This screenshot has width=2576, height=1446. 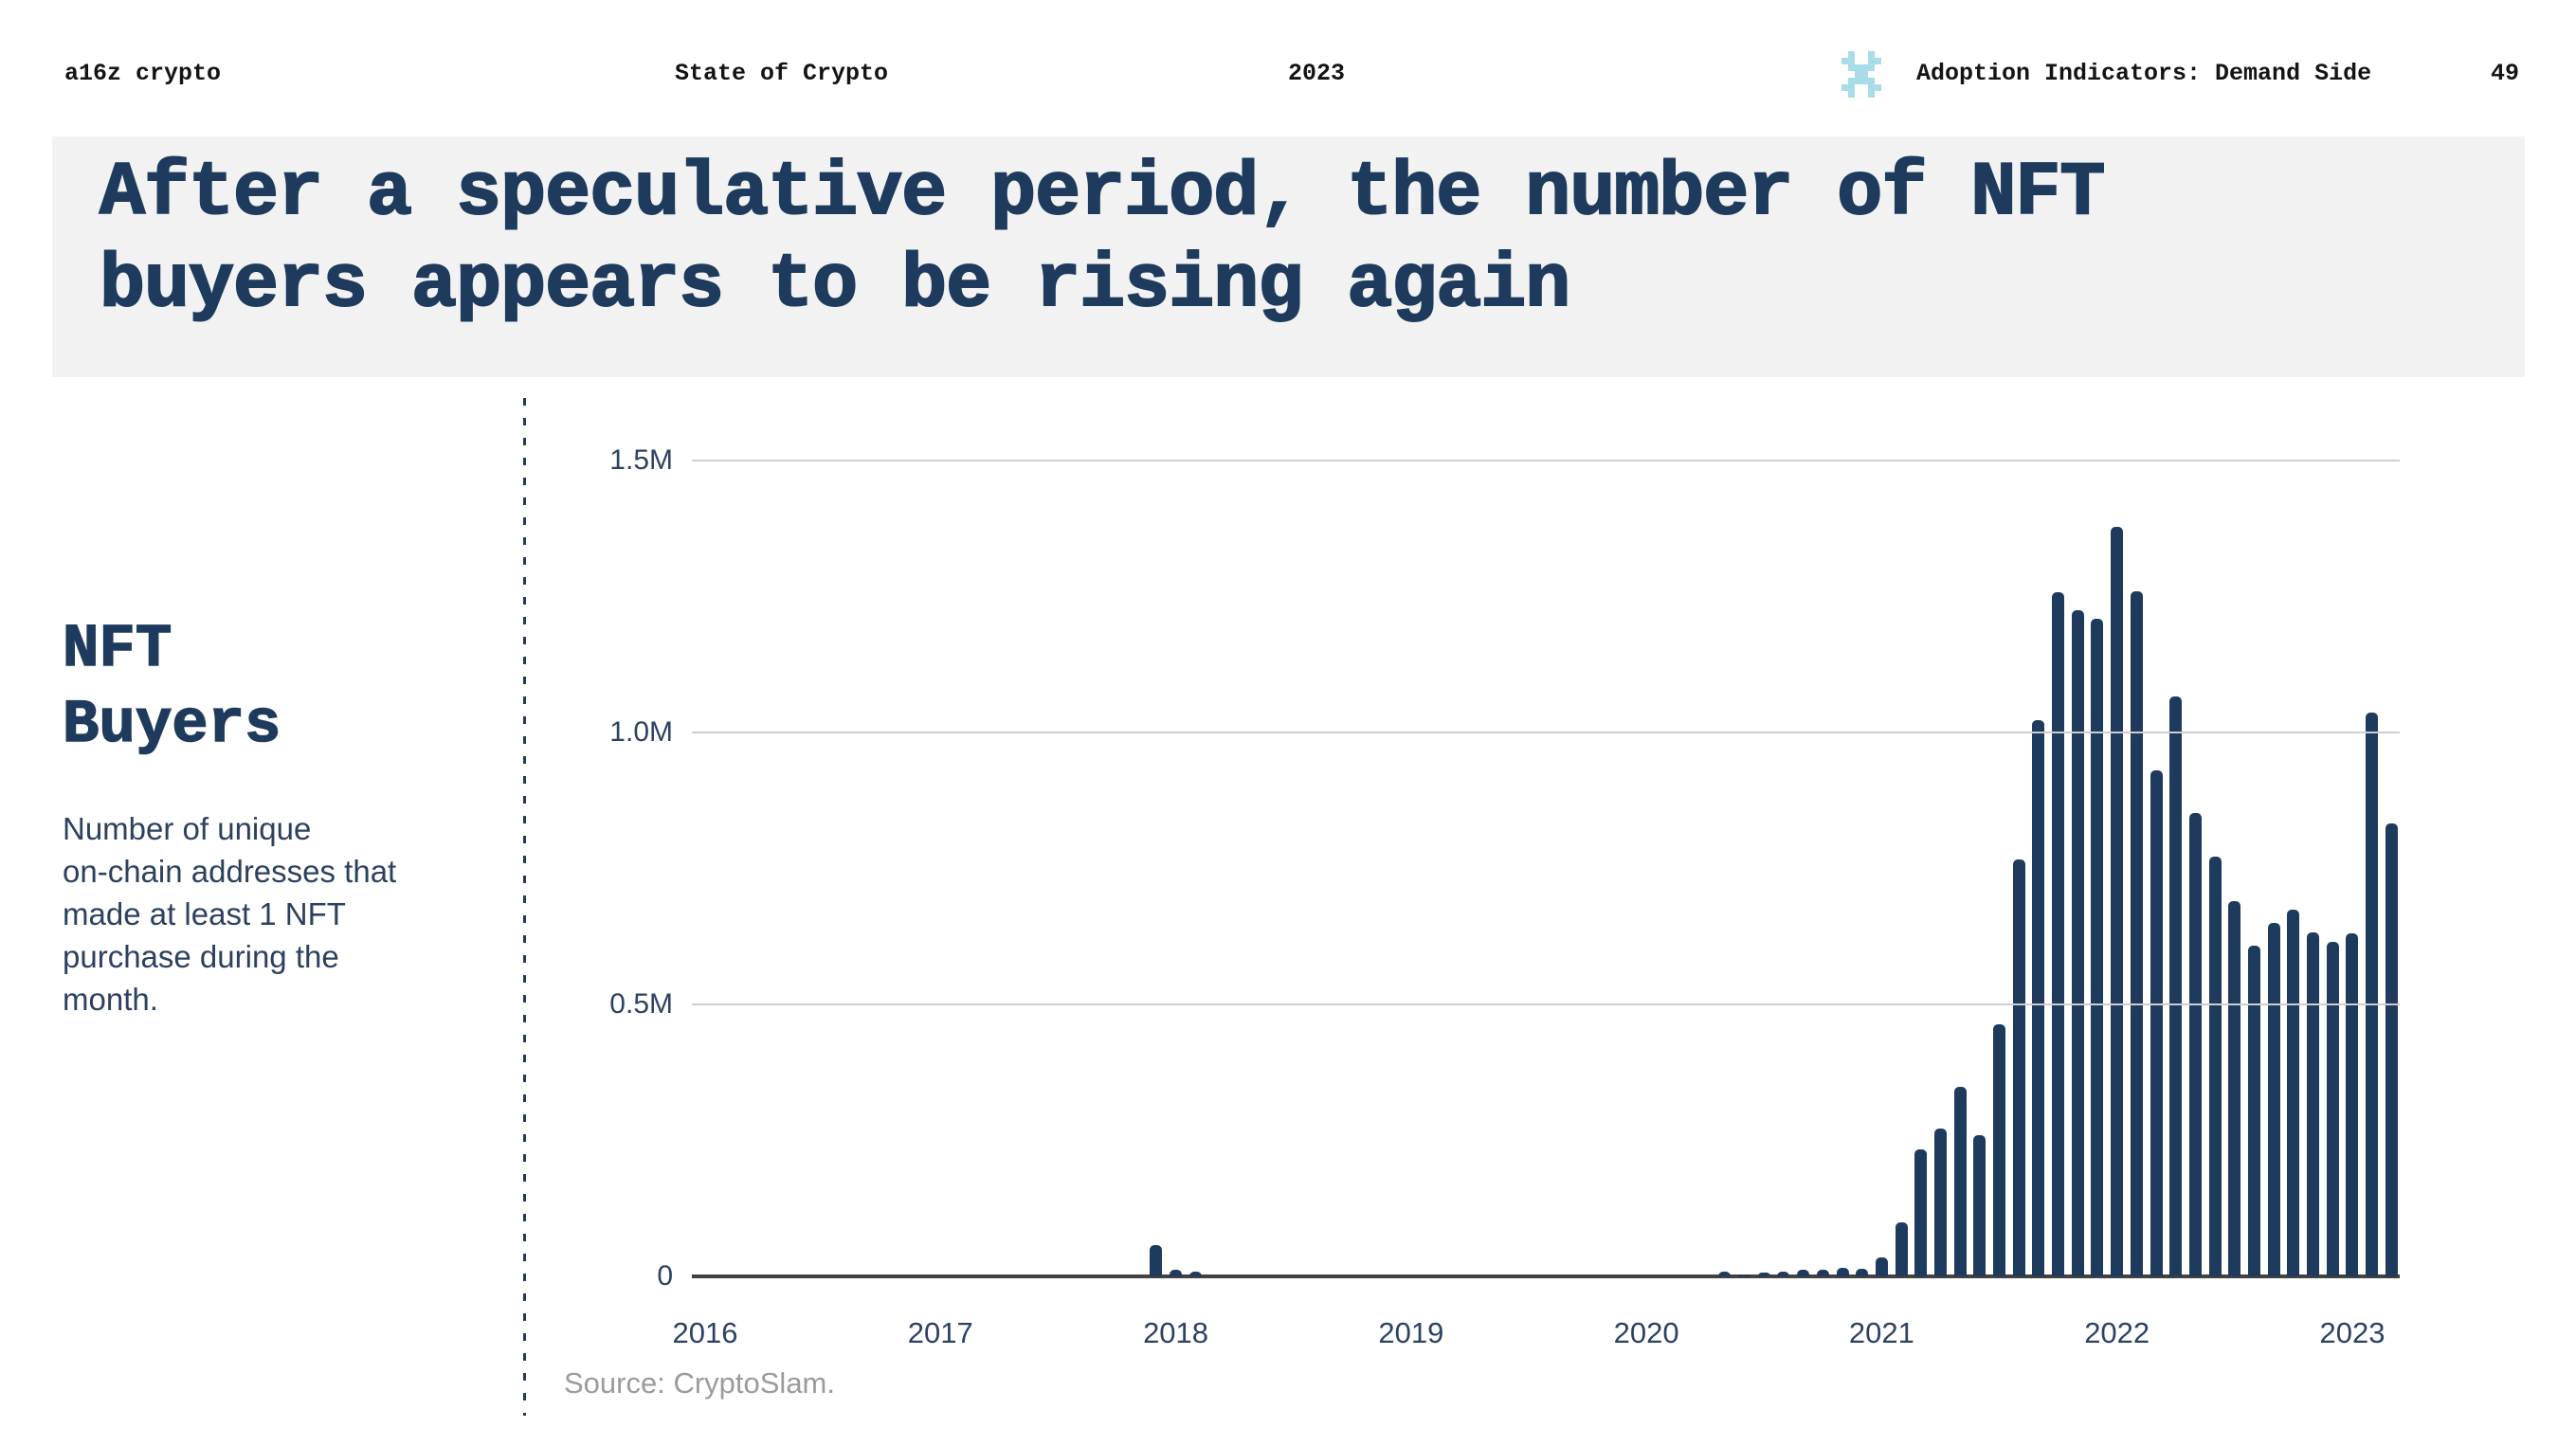 I want to click on y-tick-label: 0, so click(x=665, y=1276).